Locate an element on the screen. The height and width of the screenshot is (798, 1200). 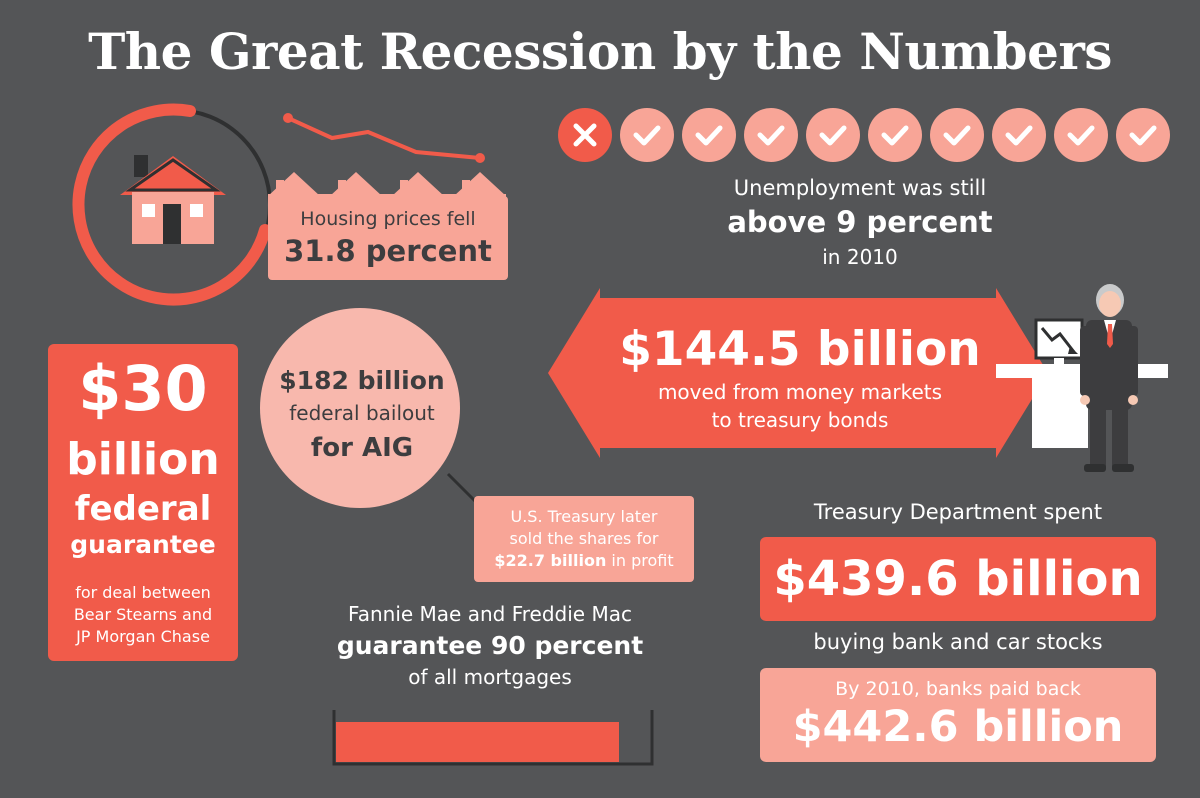
guarantee-unit: billion is located at coordinates (143, 459).